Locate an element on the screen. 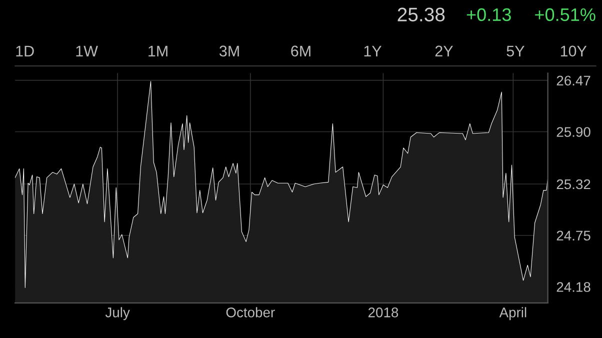  text: 10Y is located at coordinates (573, 51).